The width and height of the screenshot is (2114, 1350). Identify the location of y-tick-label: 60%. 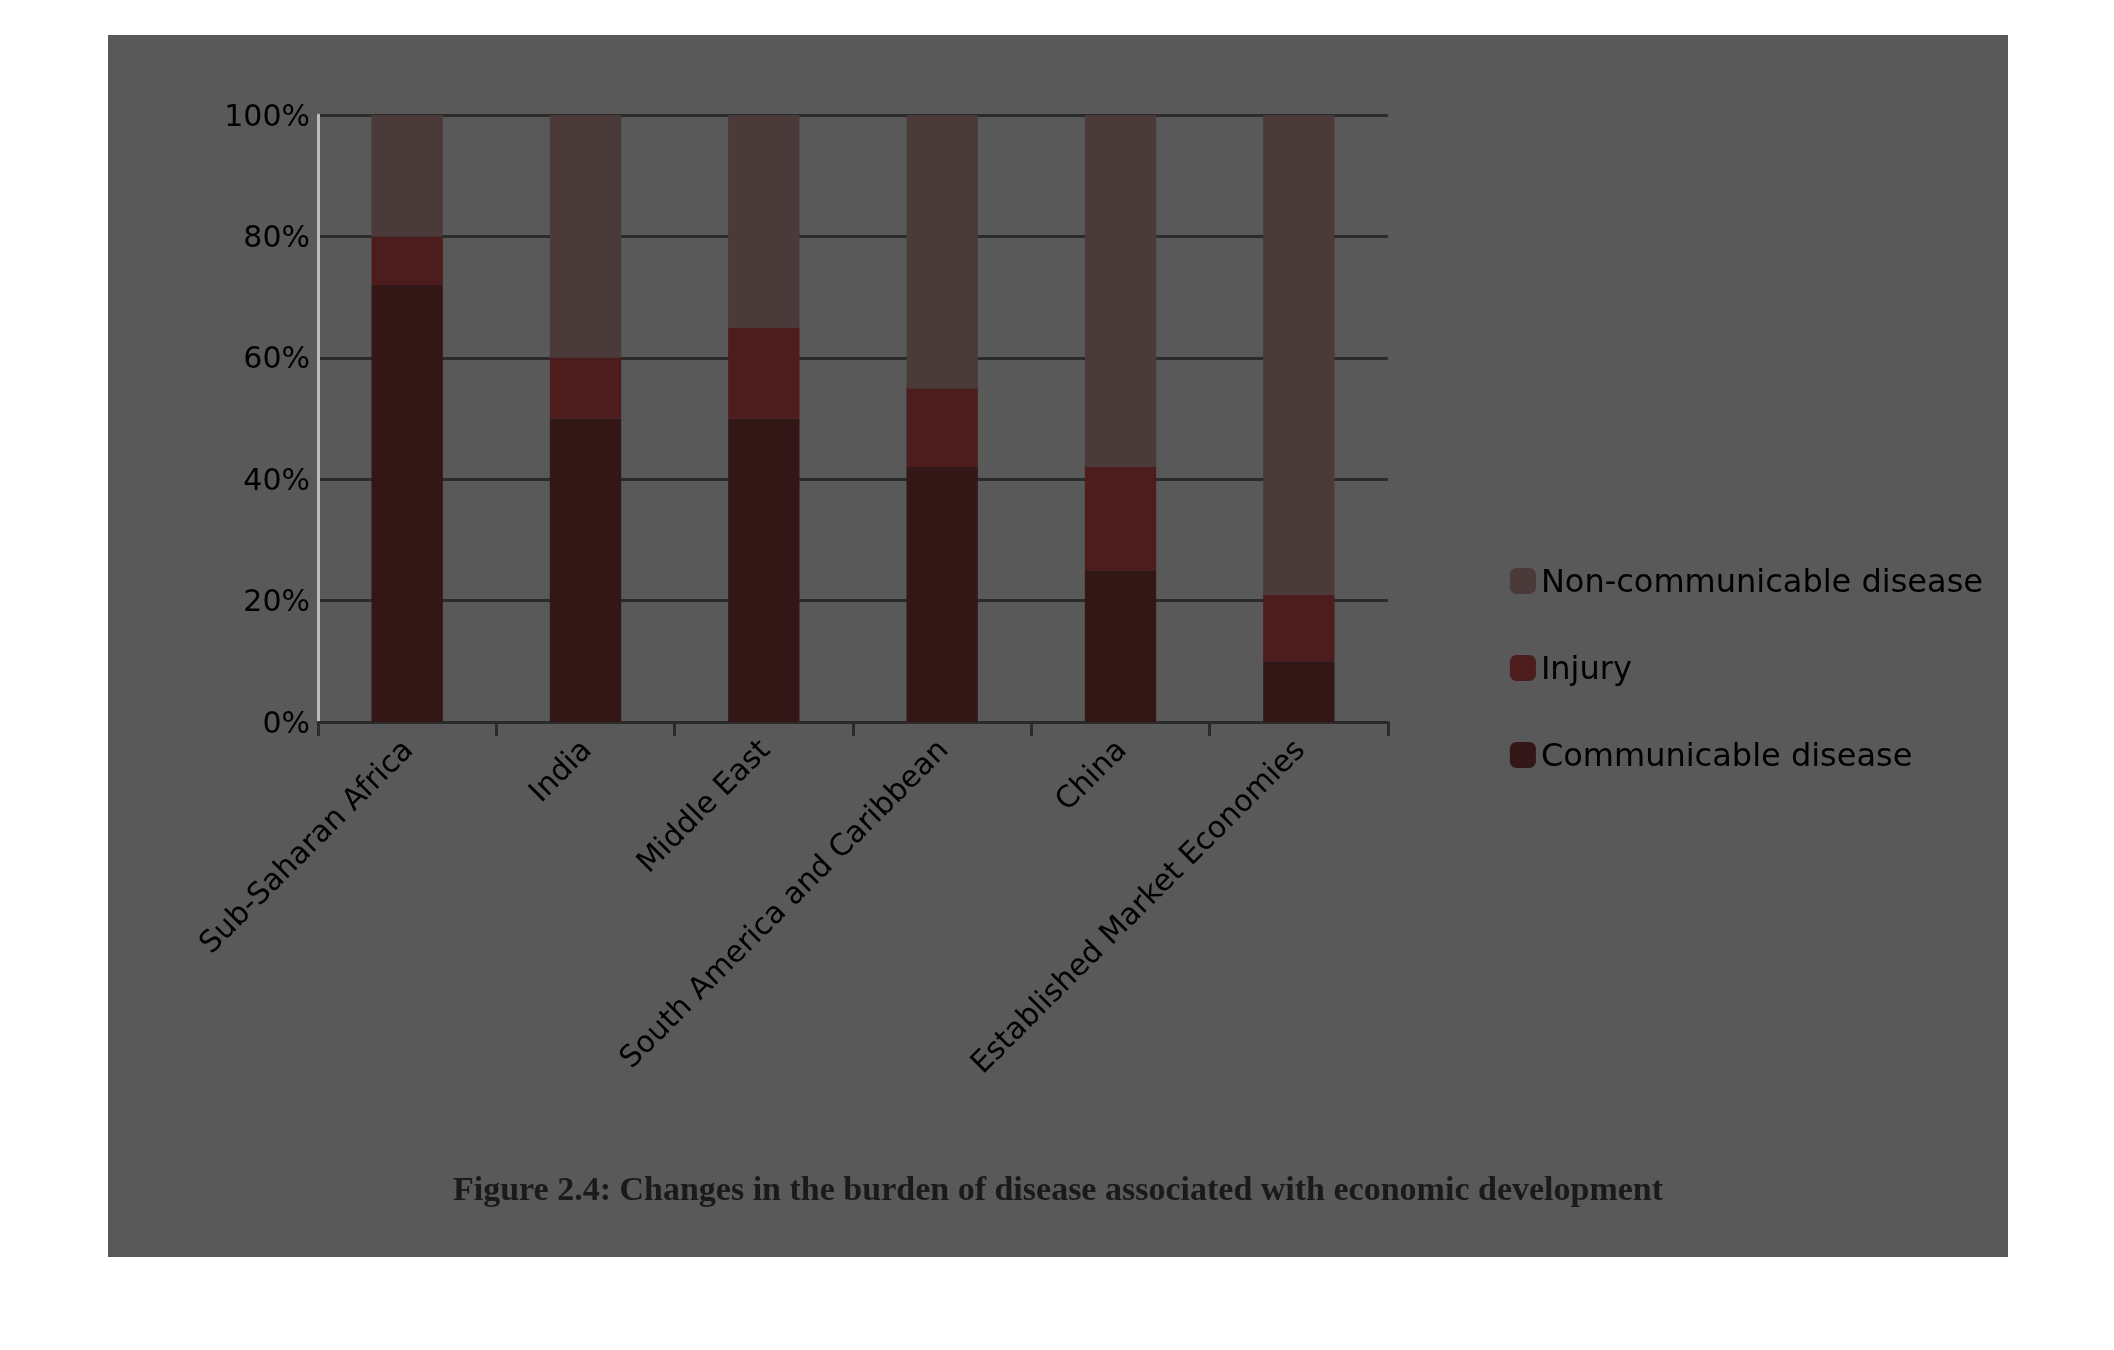
(276, 358).